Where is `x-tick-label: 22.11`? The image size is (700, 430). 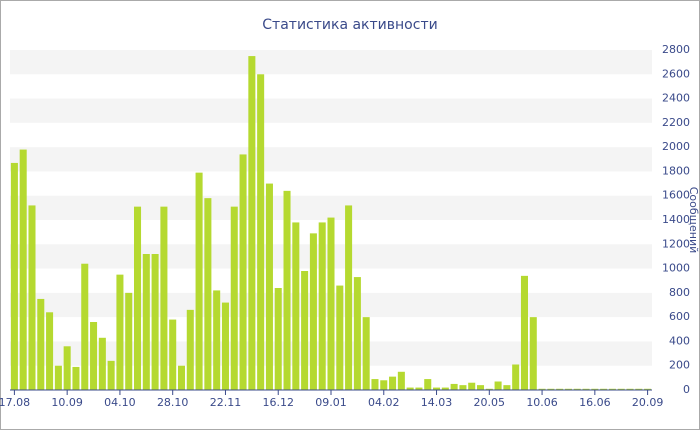
x-tick-label: 22.11 is located at coordinates (226, 402).